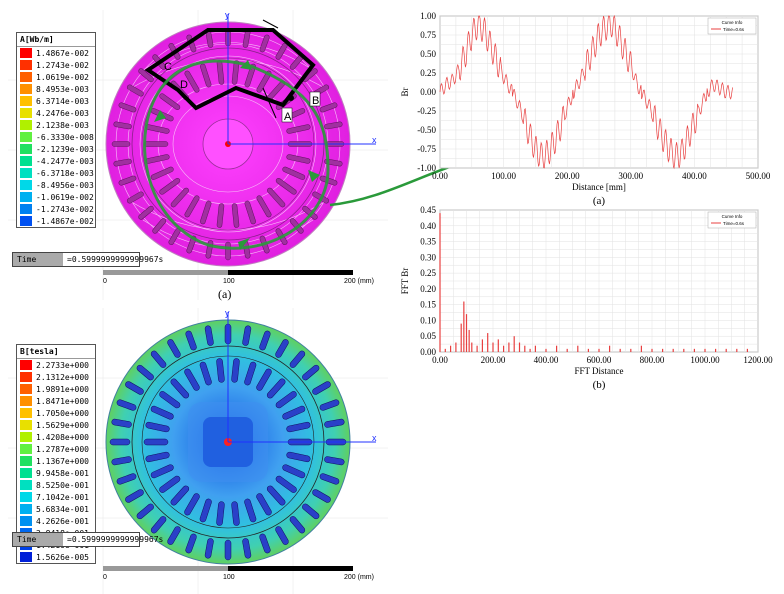 This screenshot has width=784, height=594. Describe the element at coordinates (56, 101) in the screenshot. I see `legend-row: 6.3714e-003` at that location.